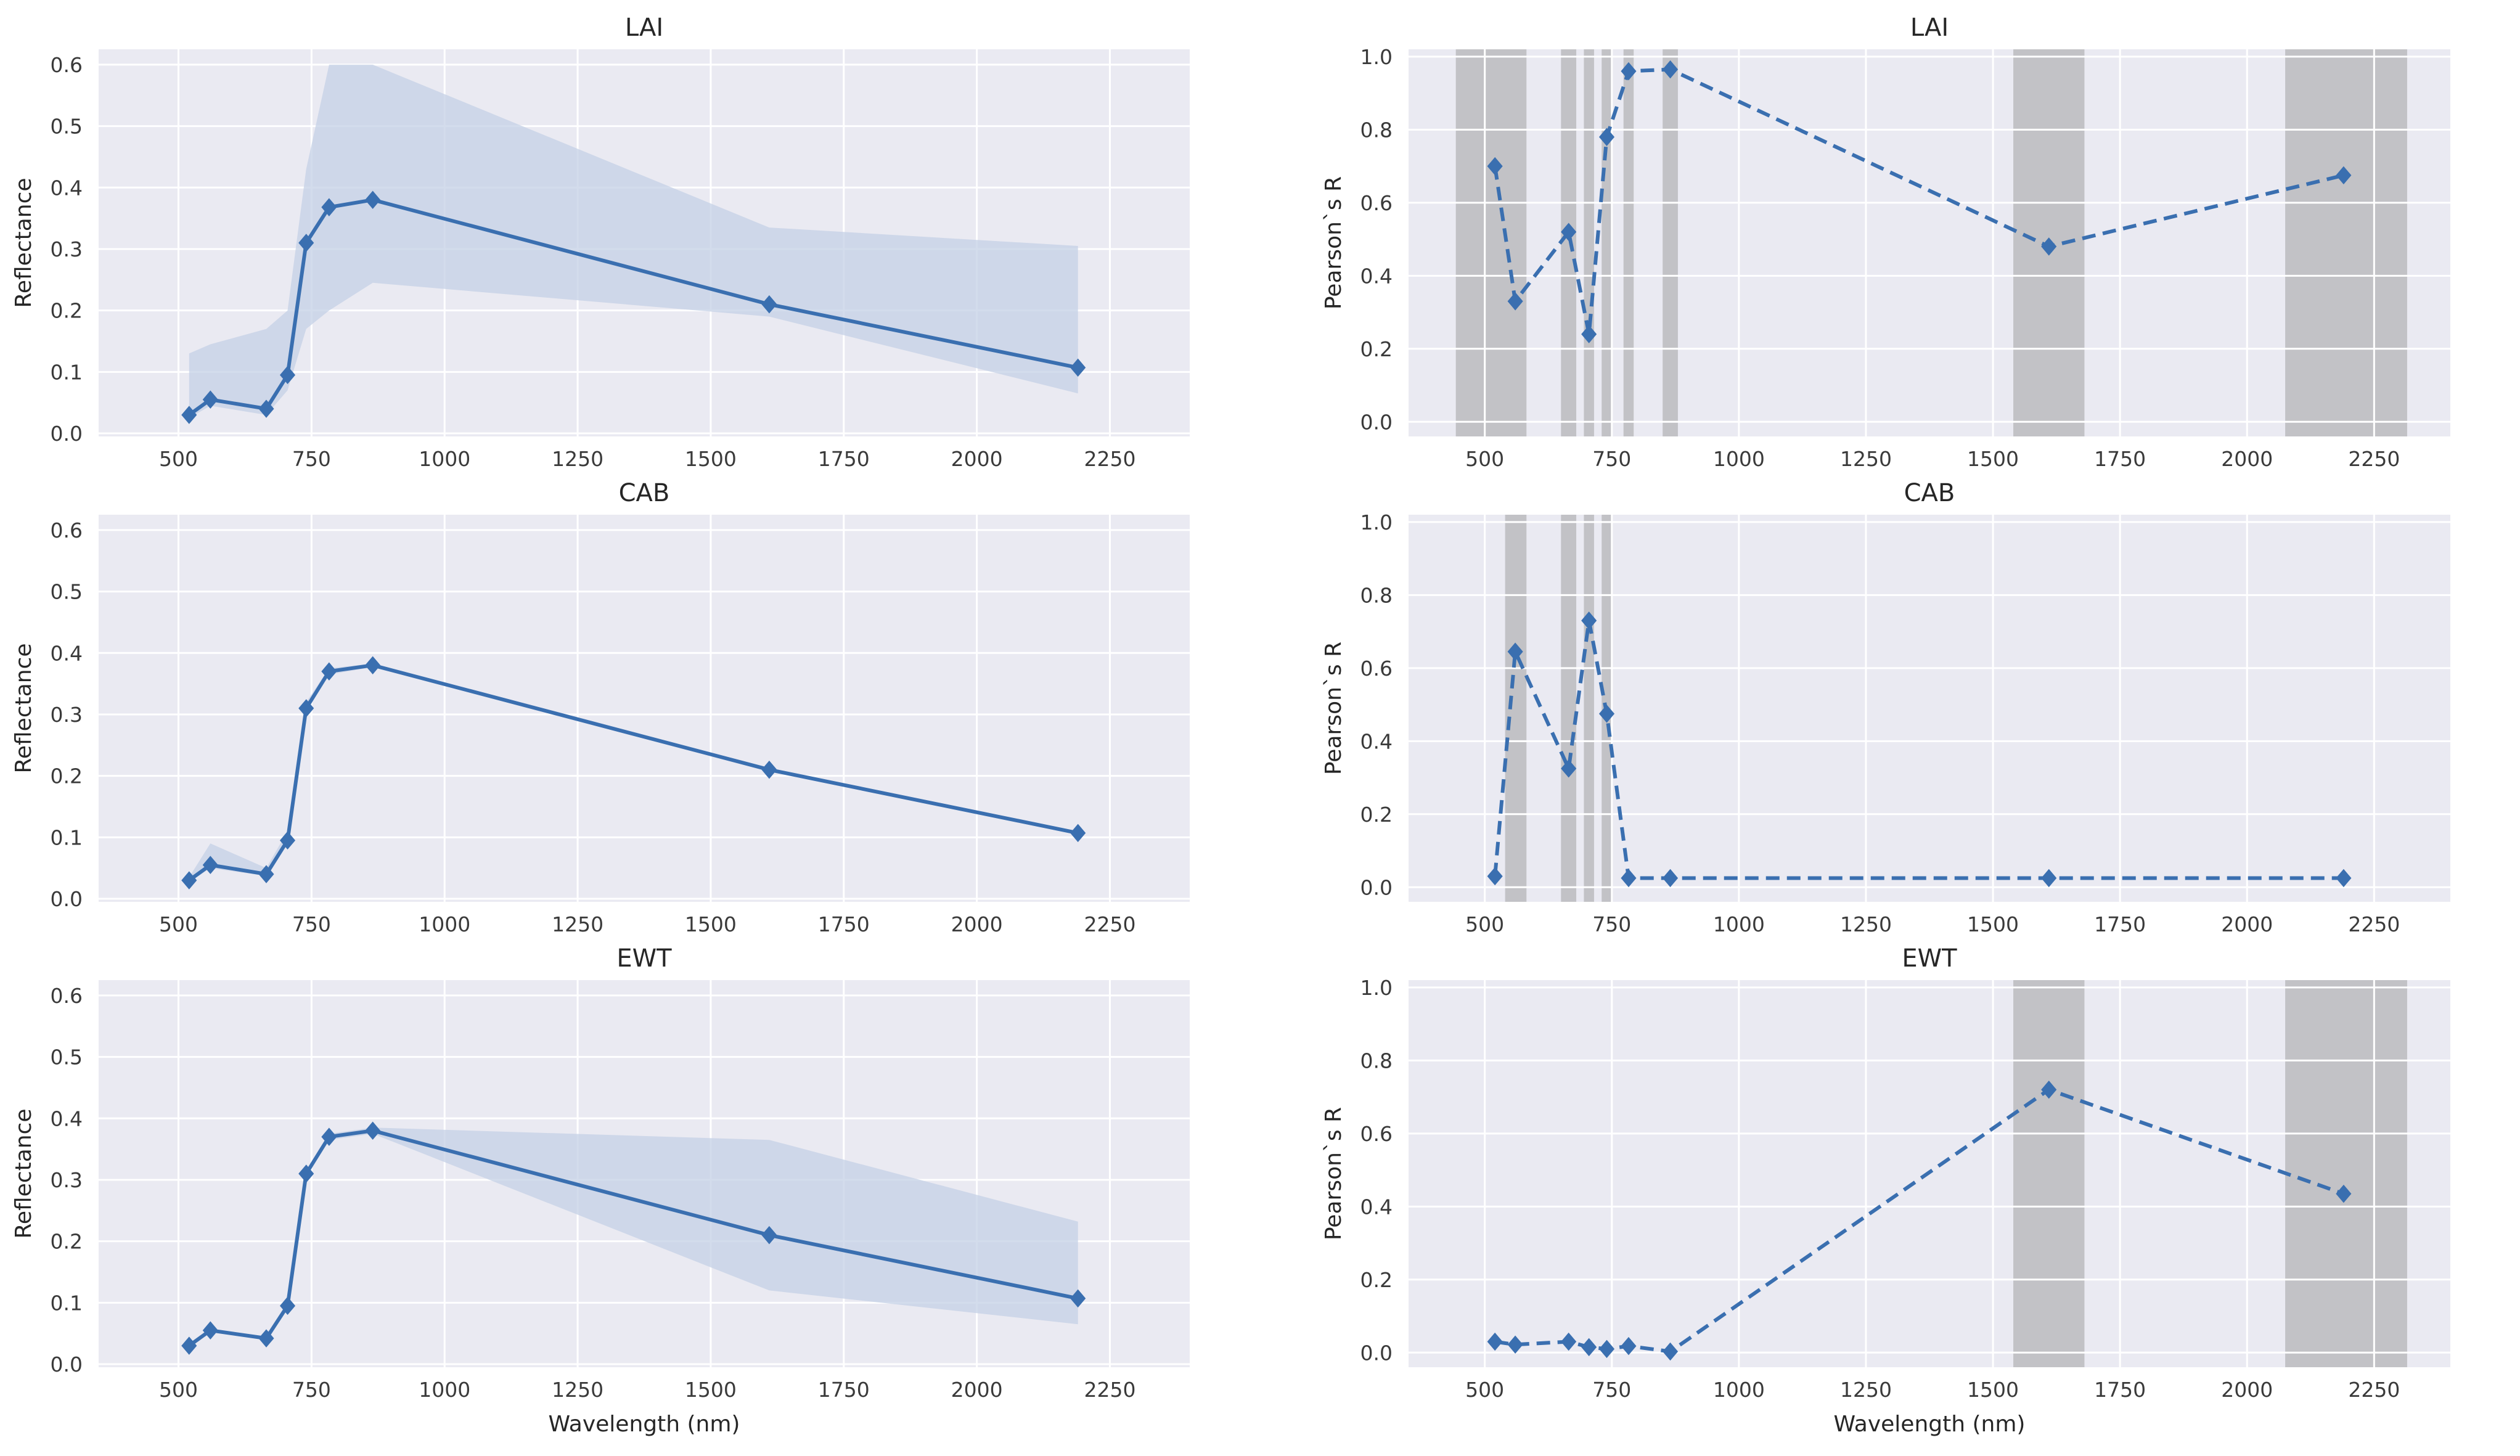 This screenshot has height=1456, width=2520. Describe the element at coordinates (23, 1173) in the screenshot. I see `y-axis-label: Reflectance` at that location.